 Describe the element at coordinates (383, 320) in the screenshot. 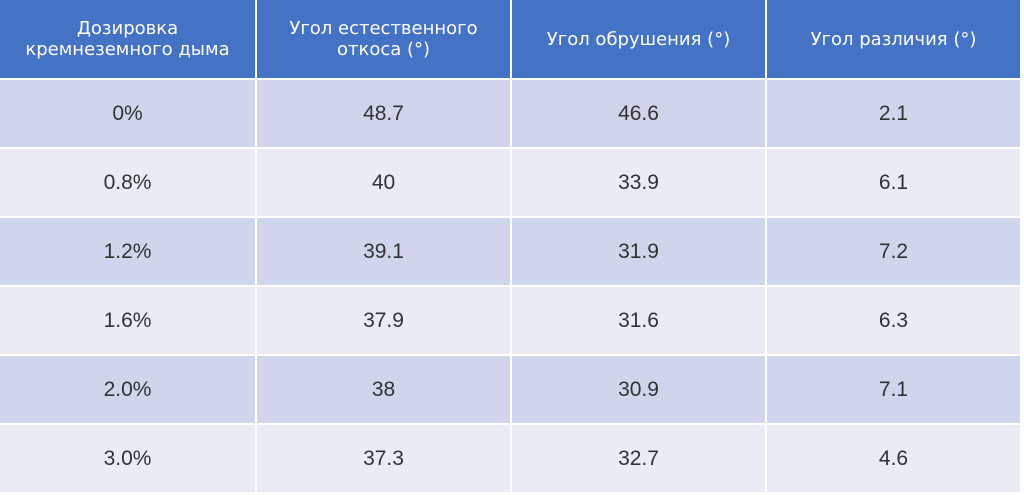

I see `table-cell: 37.9` at that location.